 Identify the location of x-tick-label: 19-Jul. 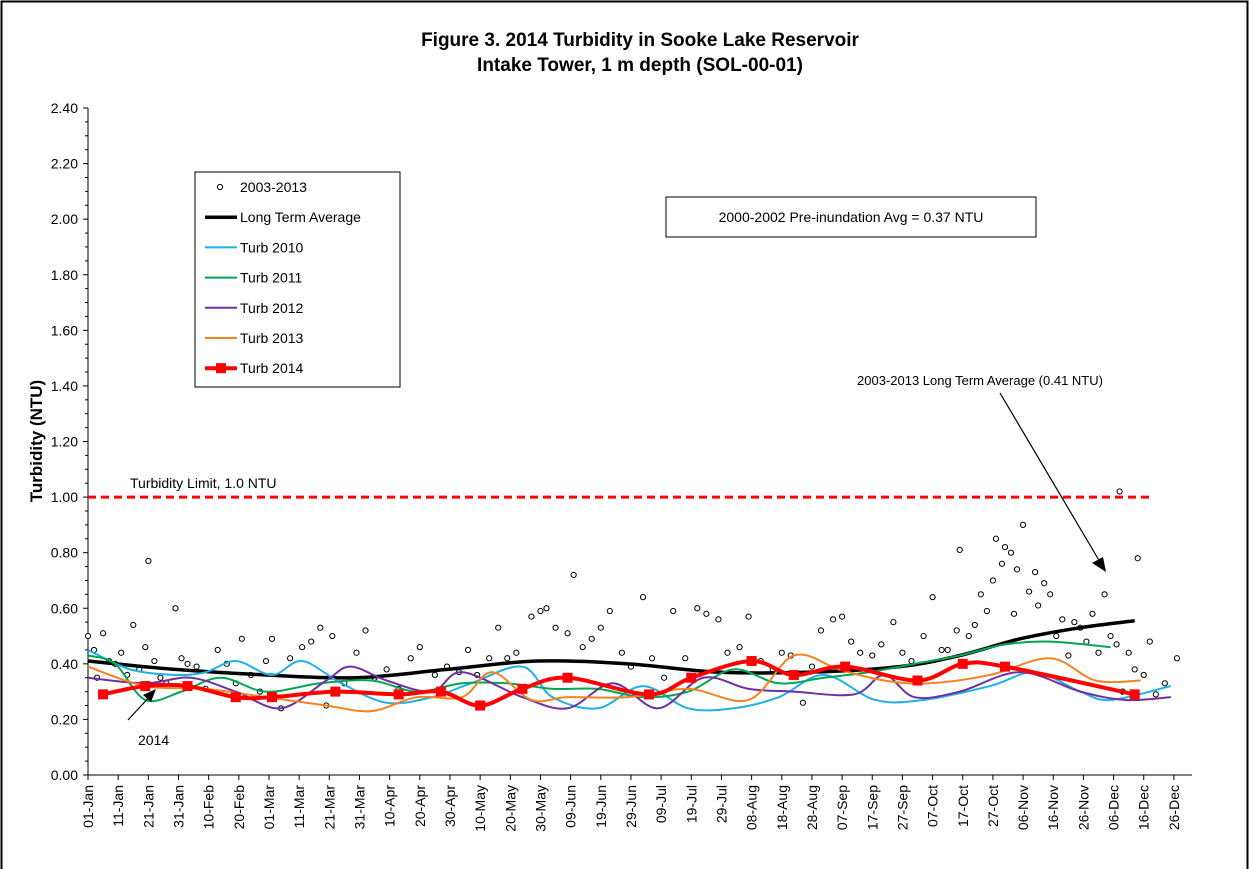
(691, 804).